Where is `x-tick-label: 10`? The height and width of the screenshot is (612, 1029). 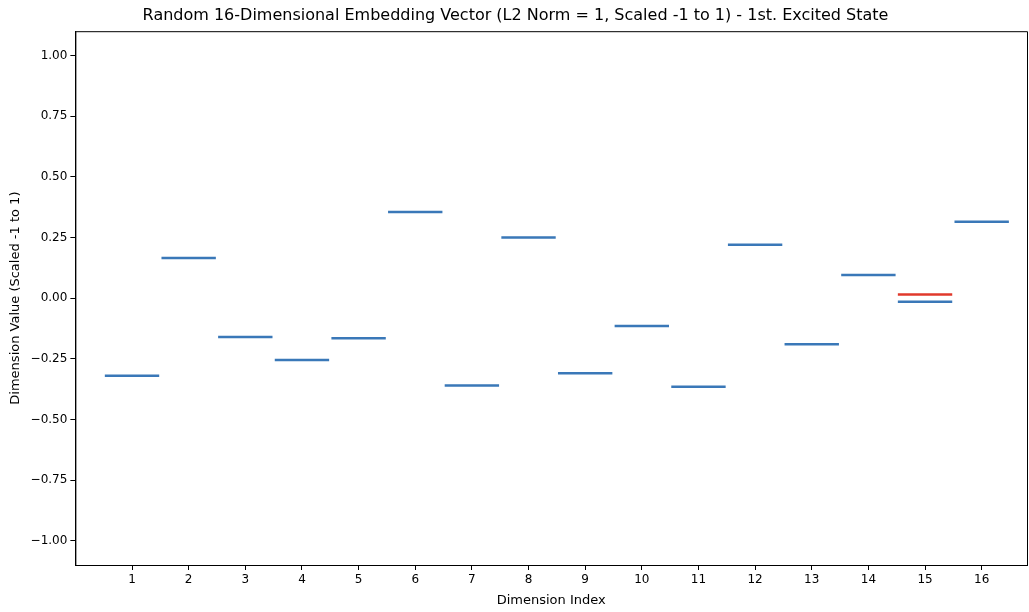 x-tick-label: 10 is located at coordinates (642, 579).